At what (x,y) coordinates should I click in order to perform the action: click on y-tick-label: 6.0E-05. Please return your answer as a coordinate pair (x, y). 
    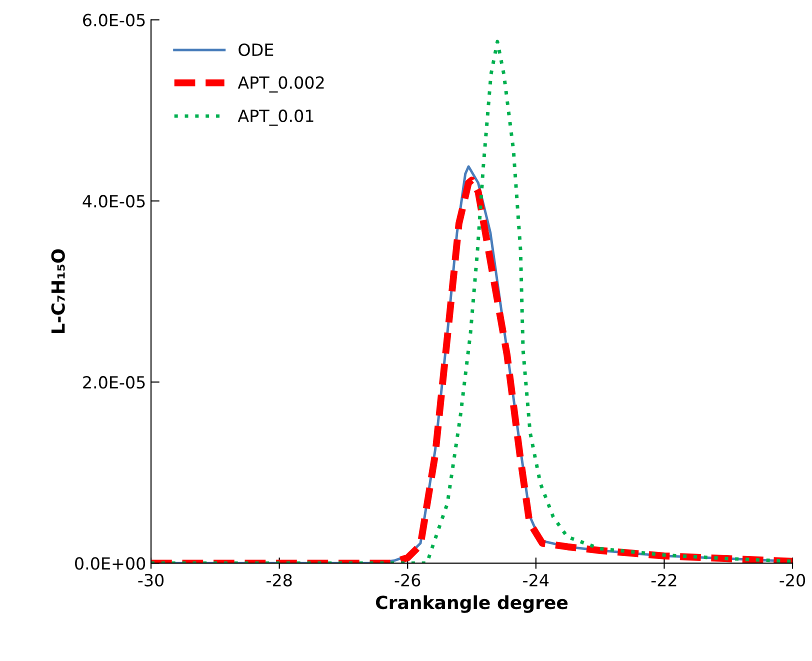
    Looking at the image, I should click on (114, 20).